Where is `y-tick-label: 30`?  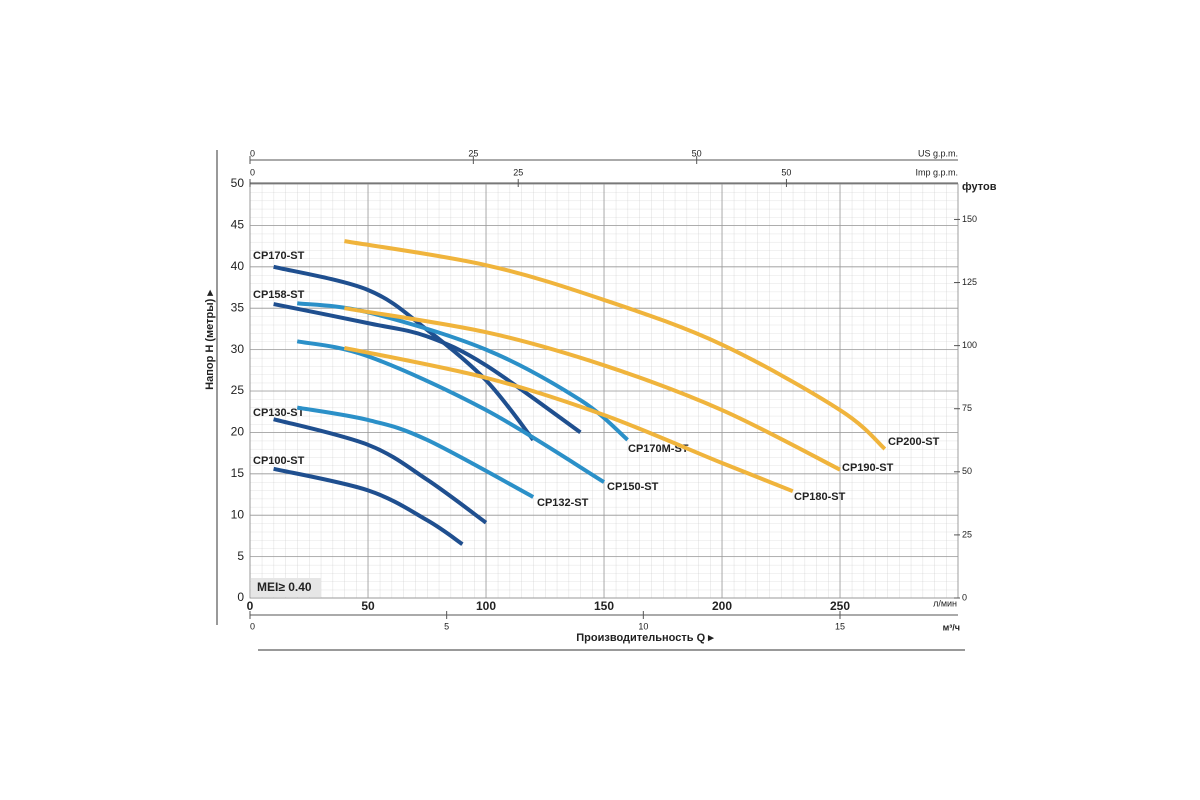
y-tick-label: 30 is located at coordinates (238, 349).